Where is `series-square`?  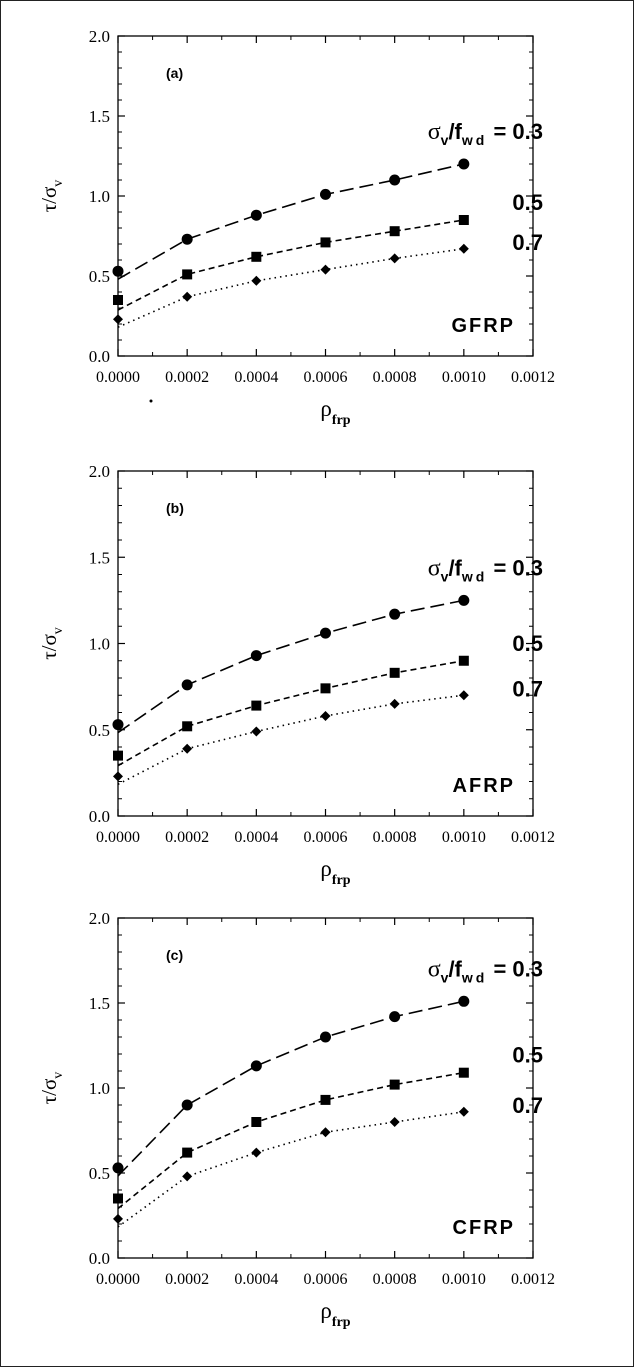
series-square is located at coordinates (291, 1138).